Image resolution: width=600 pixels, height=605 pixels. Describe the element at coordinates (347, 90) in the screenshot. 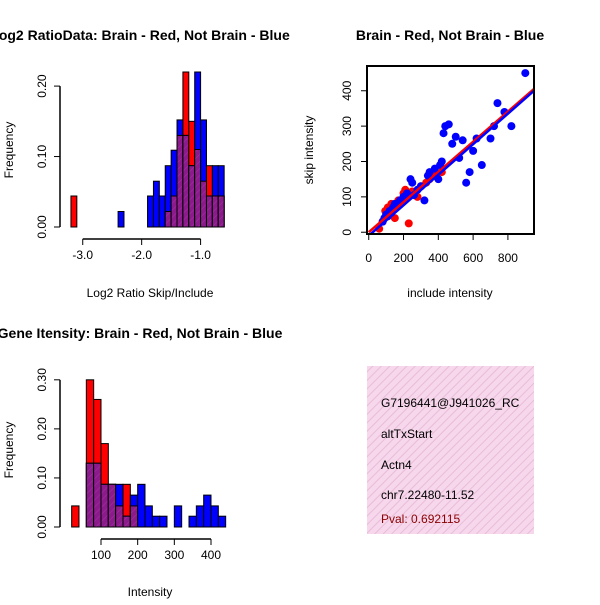

I see `scatter-y-tick-label: 400` at that location.